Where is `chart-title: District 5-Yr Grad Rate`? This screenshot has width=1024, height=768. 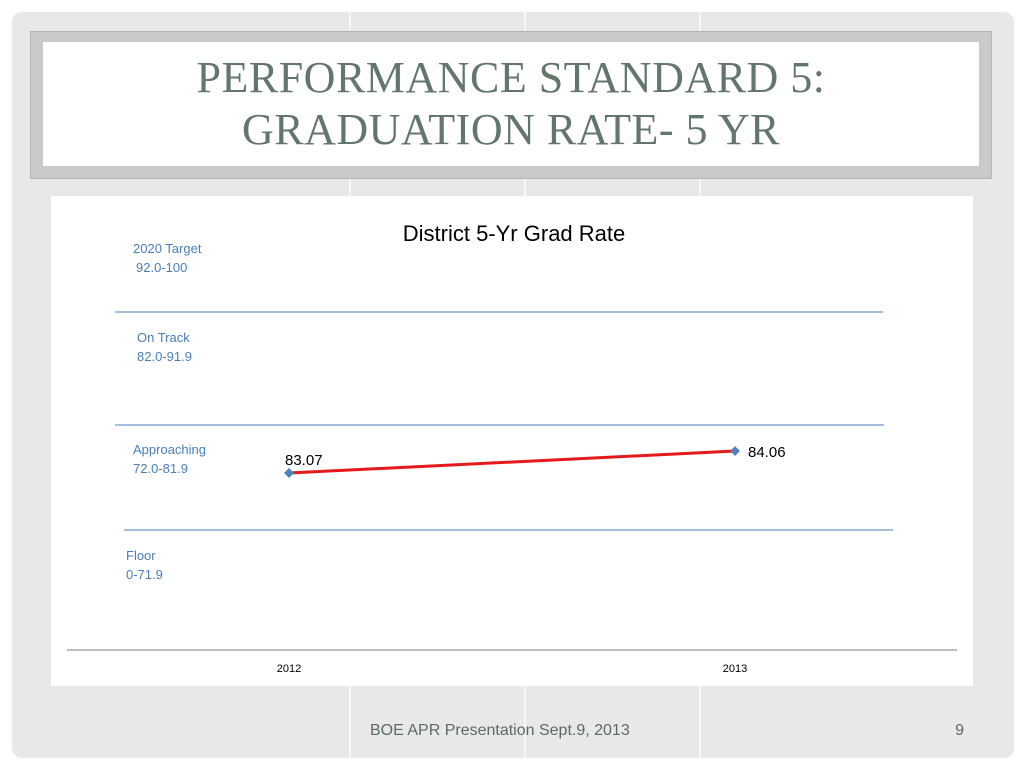
chart-title: District 5-Yr Grad Rate is located at coordinates (514, 233).